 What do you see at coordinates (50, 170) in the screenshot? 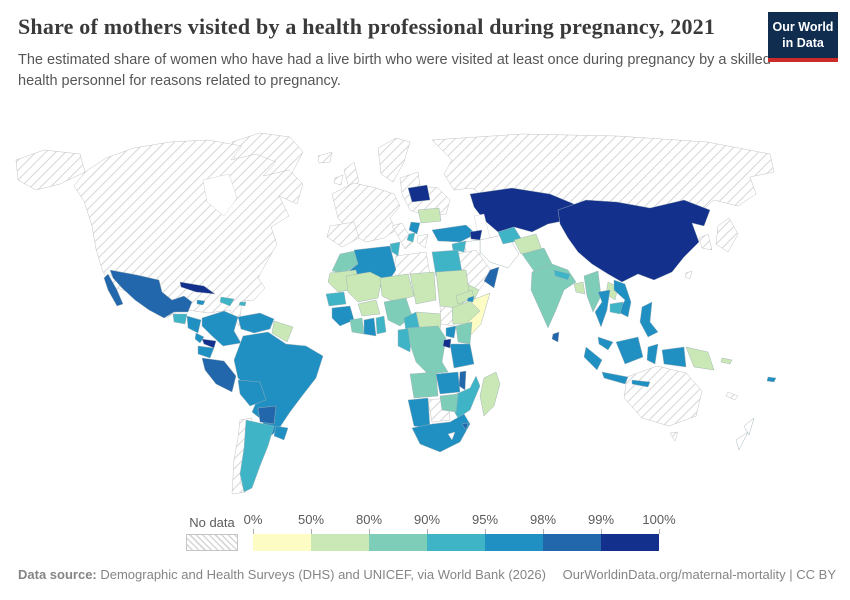
I see `region-alaska` at bounding box center [50, 170].